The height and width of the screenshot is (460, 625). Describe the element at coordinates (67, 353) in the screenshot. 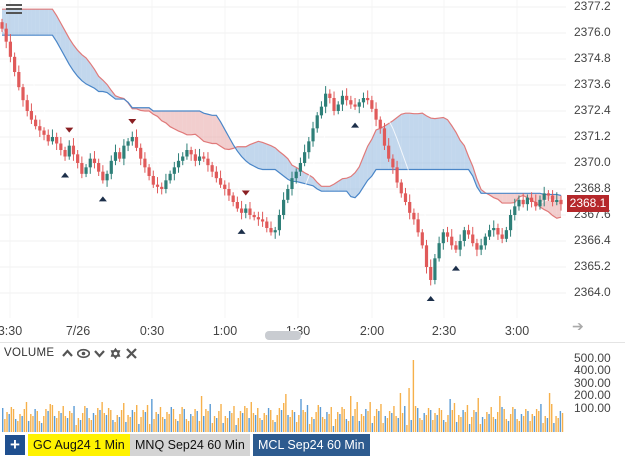

I see `chevron-up-icon` at that location.